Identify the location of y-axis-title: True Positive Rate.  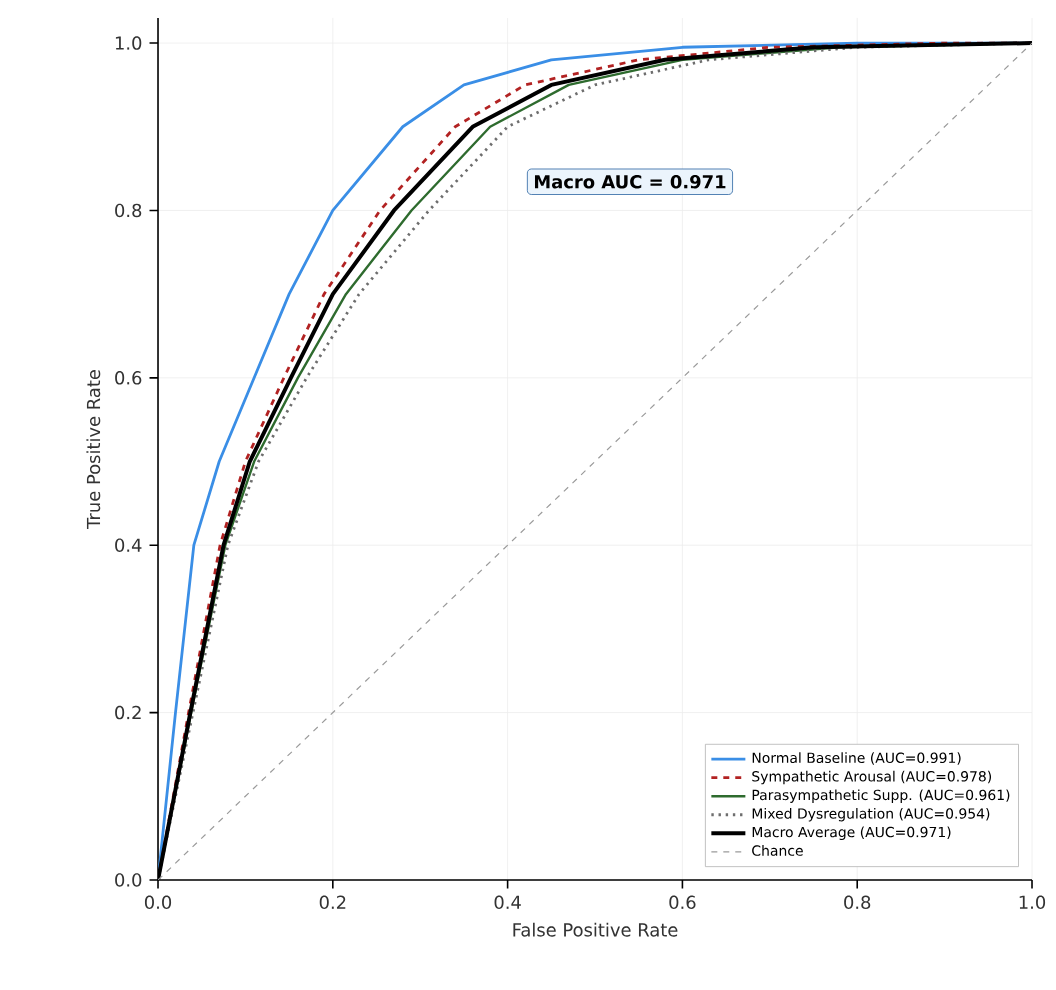
(93, 449).